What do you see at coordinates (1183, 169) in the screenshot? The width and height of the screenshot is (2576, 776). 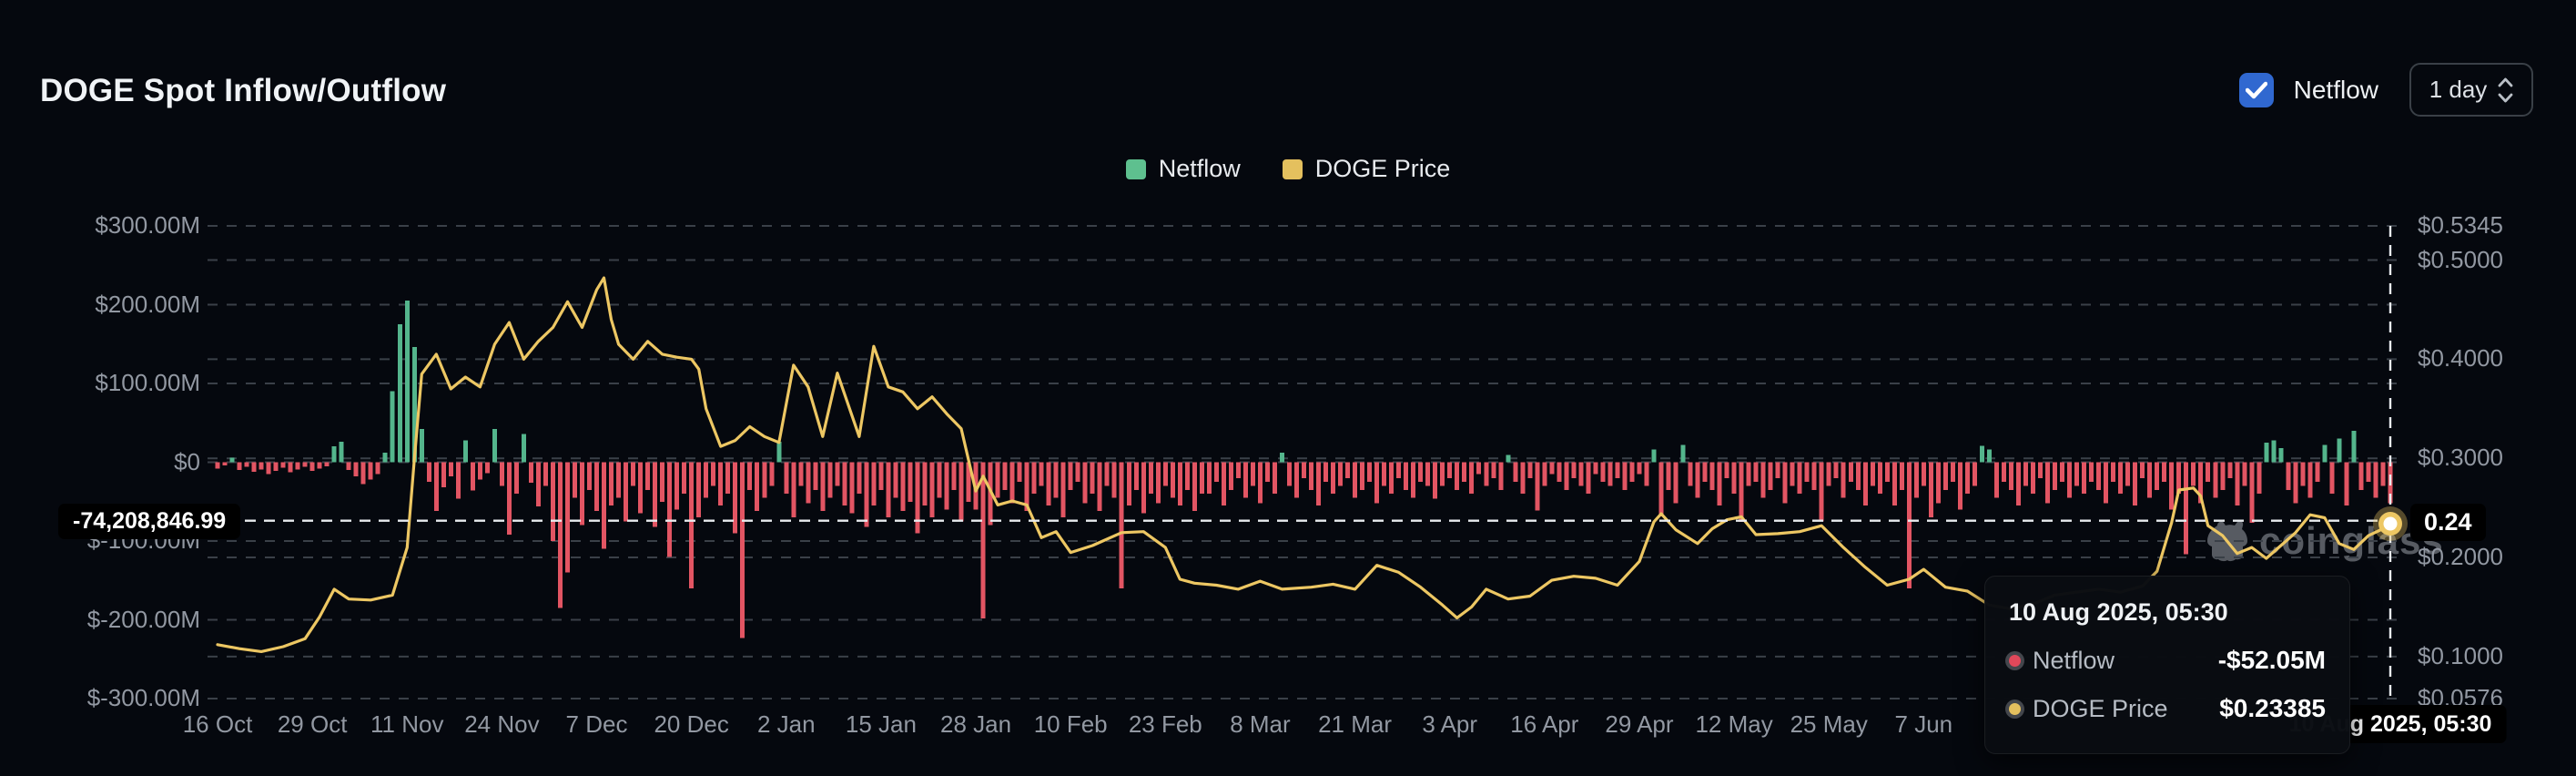 I see `legend-item-netflow: Netflow` at bounding box center [1183, 169].